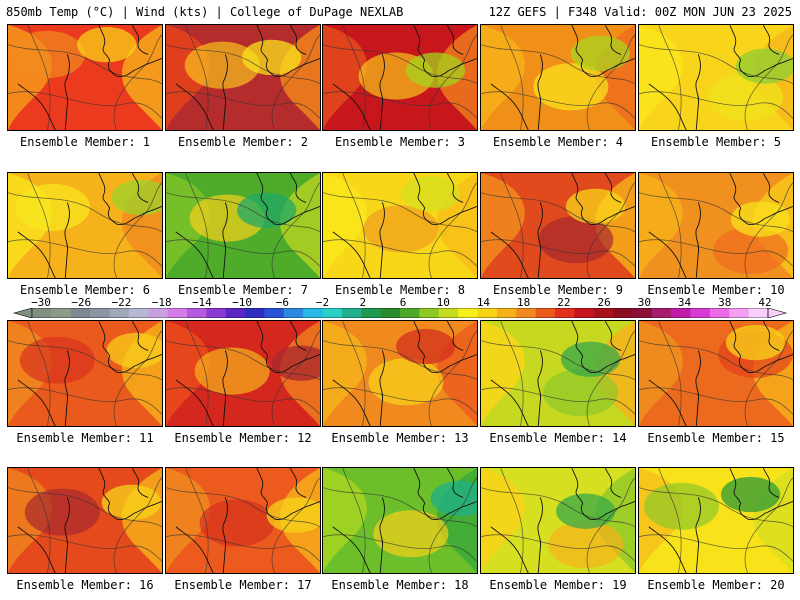 The width and height of the screenshot is (800, 600). What do you see at coordinates (558, 290) in the screenshot?
I see `ensemble-member-label: Ensemble Member: 9` at bounding box center [558, 290].